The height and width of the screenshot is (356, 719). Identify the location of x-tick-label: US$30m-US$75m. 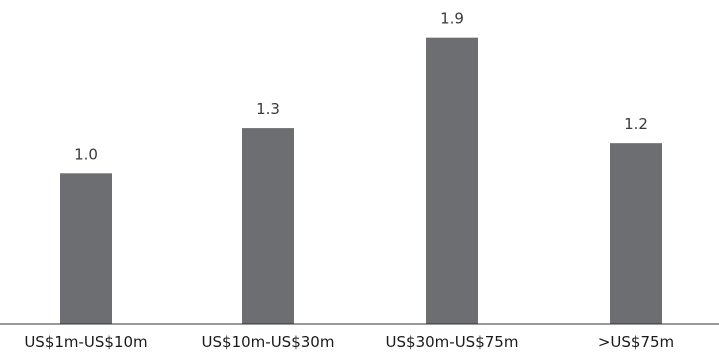
(452, 342).